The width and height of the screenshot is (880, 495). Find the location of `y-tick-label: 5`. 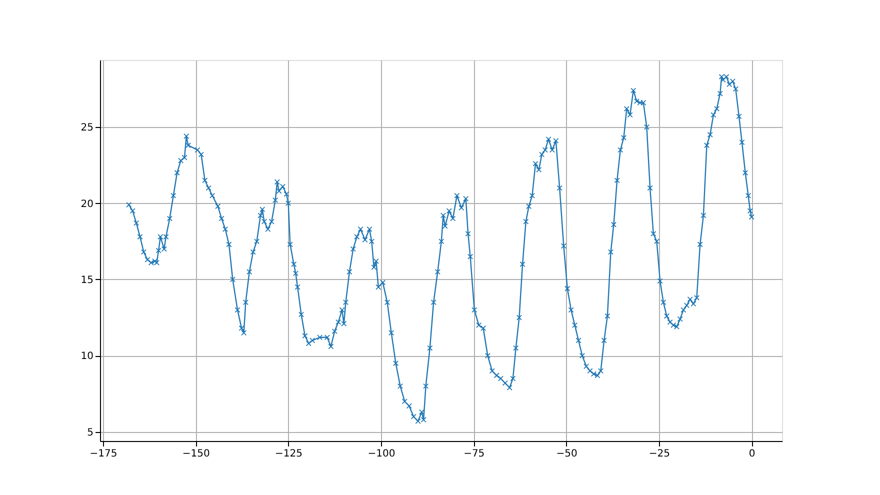

y-tick-label: 5 is located at coordinates (90, 432).